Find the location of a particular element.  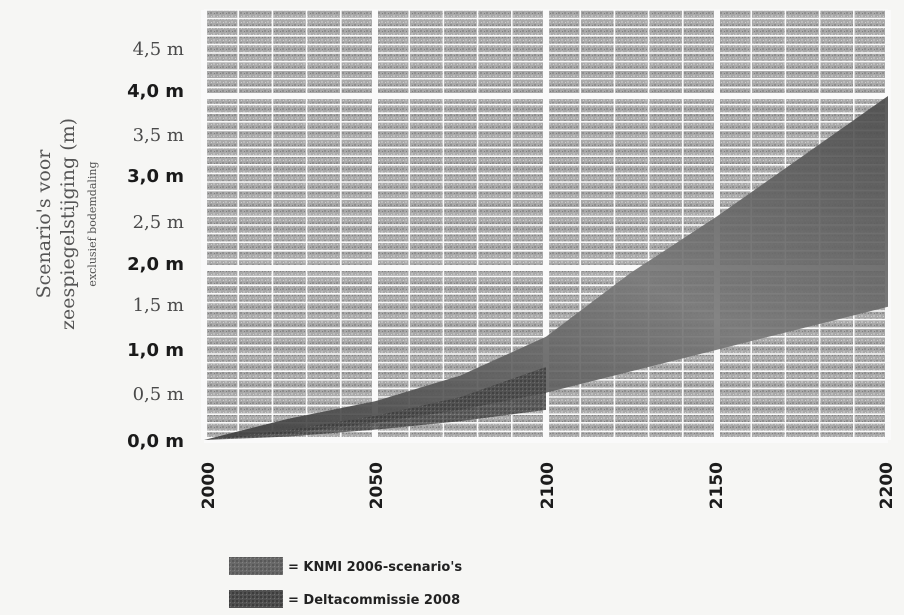

x-tick-label: 2200 is located at coordinates (887, 485).